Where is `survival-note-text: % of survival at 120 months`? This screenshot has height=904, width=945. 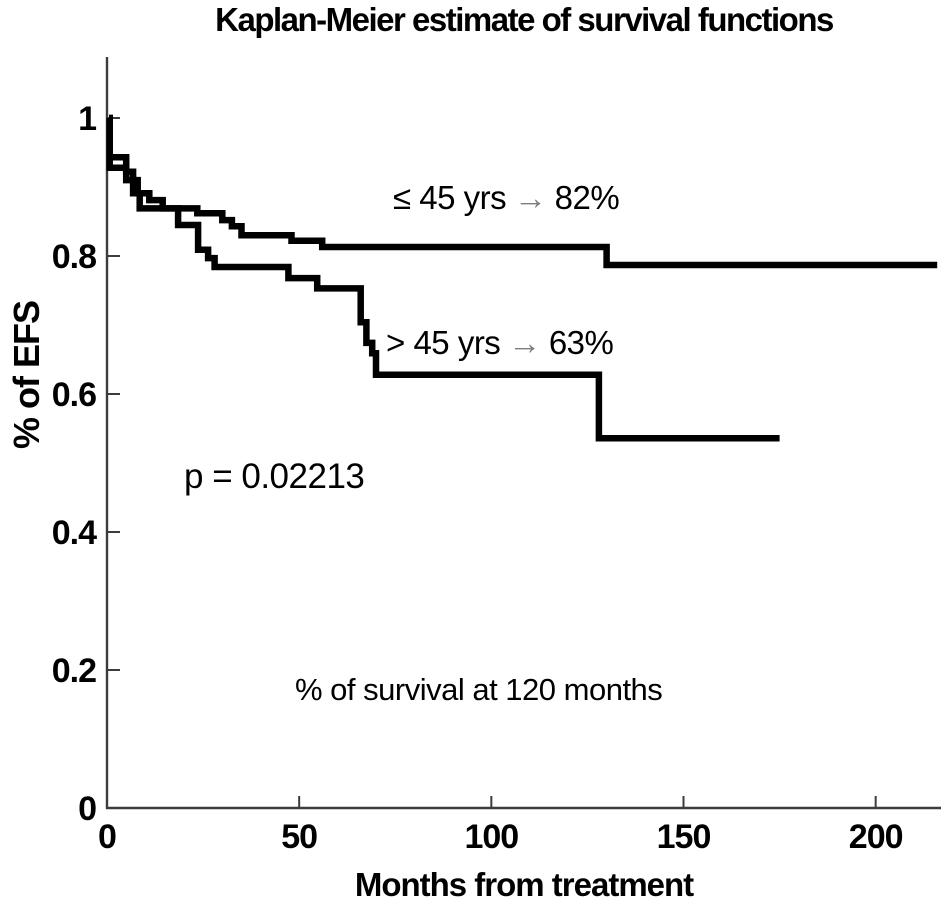 survival-note-text: % of survival at 120 months is located at coordinates (479, 689).